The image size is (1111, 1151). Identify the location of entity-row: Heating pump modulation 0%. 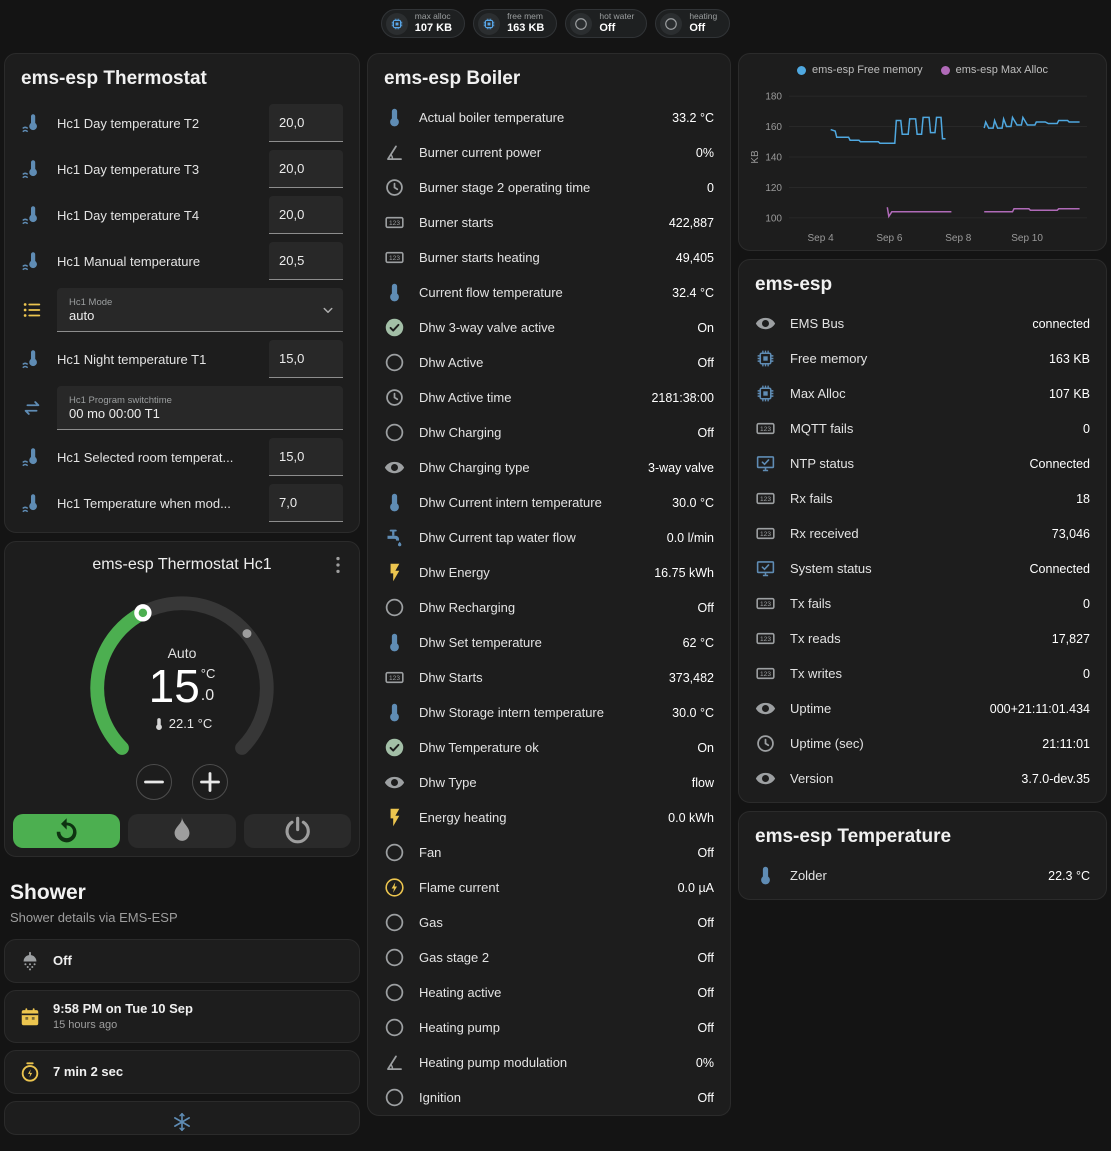
(549, 1062).